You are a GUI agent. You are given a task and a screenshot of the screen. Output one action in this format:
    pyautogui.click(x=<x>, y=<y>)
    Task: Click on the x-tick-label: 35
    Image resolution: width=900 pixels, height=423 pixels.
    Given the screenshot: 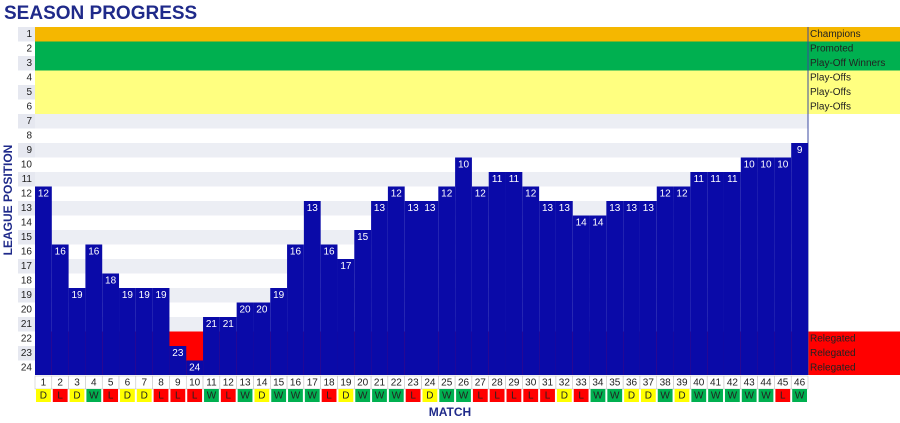 What is the action you would take?
    pyautogui.click(x=615, y=383)
    